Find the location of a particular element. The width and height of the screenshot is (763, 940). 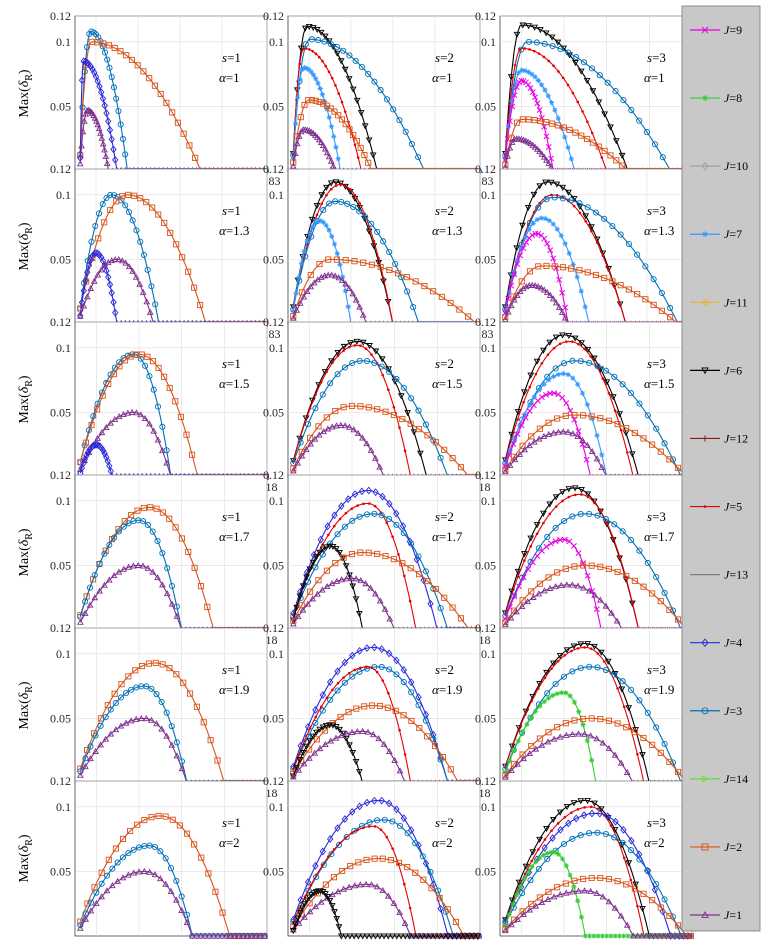

legend-entry-J7: J=7 is located at coordinates (716, 234).